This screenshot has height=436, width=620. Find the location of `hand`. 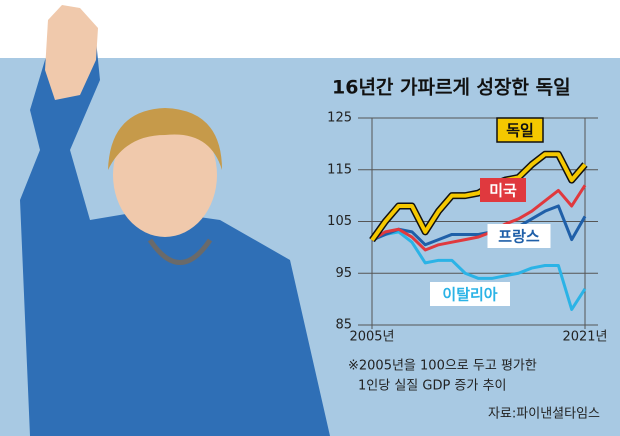

hand is located at coordinates (71, 52).